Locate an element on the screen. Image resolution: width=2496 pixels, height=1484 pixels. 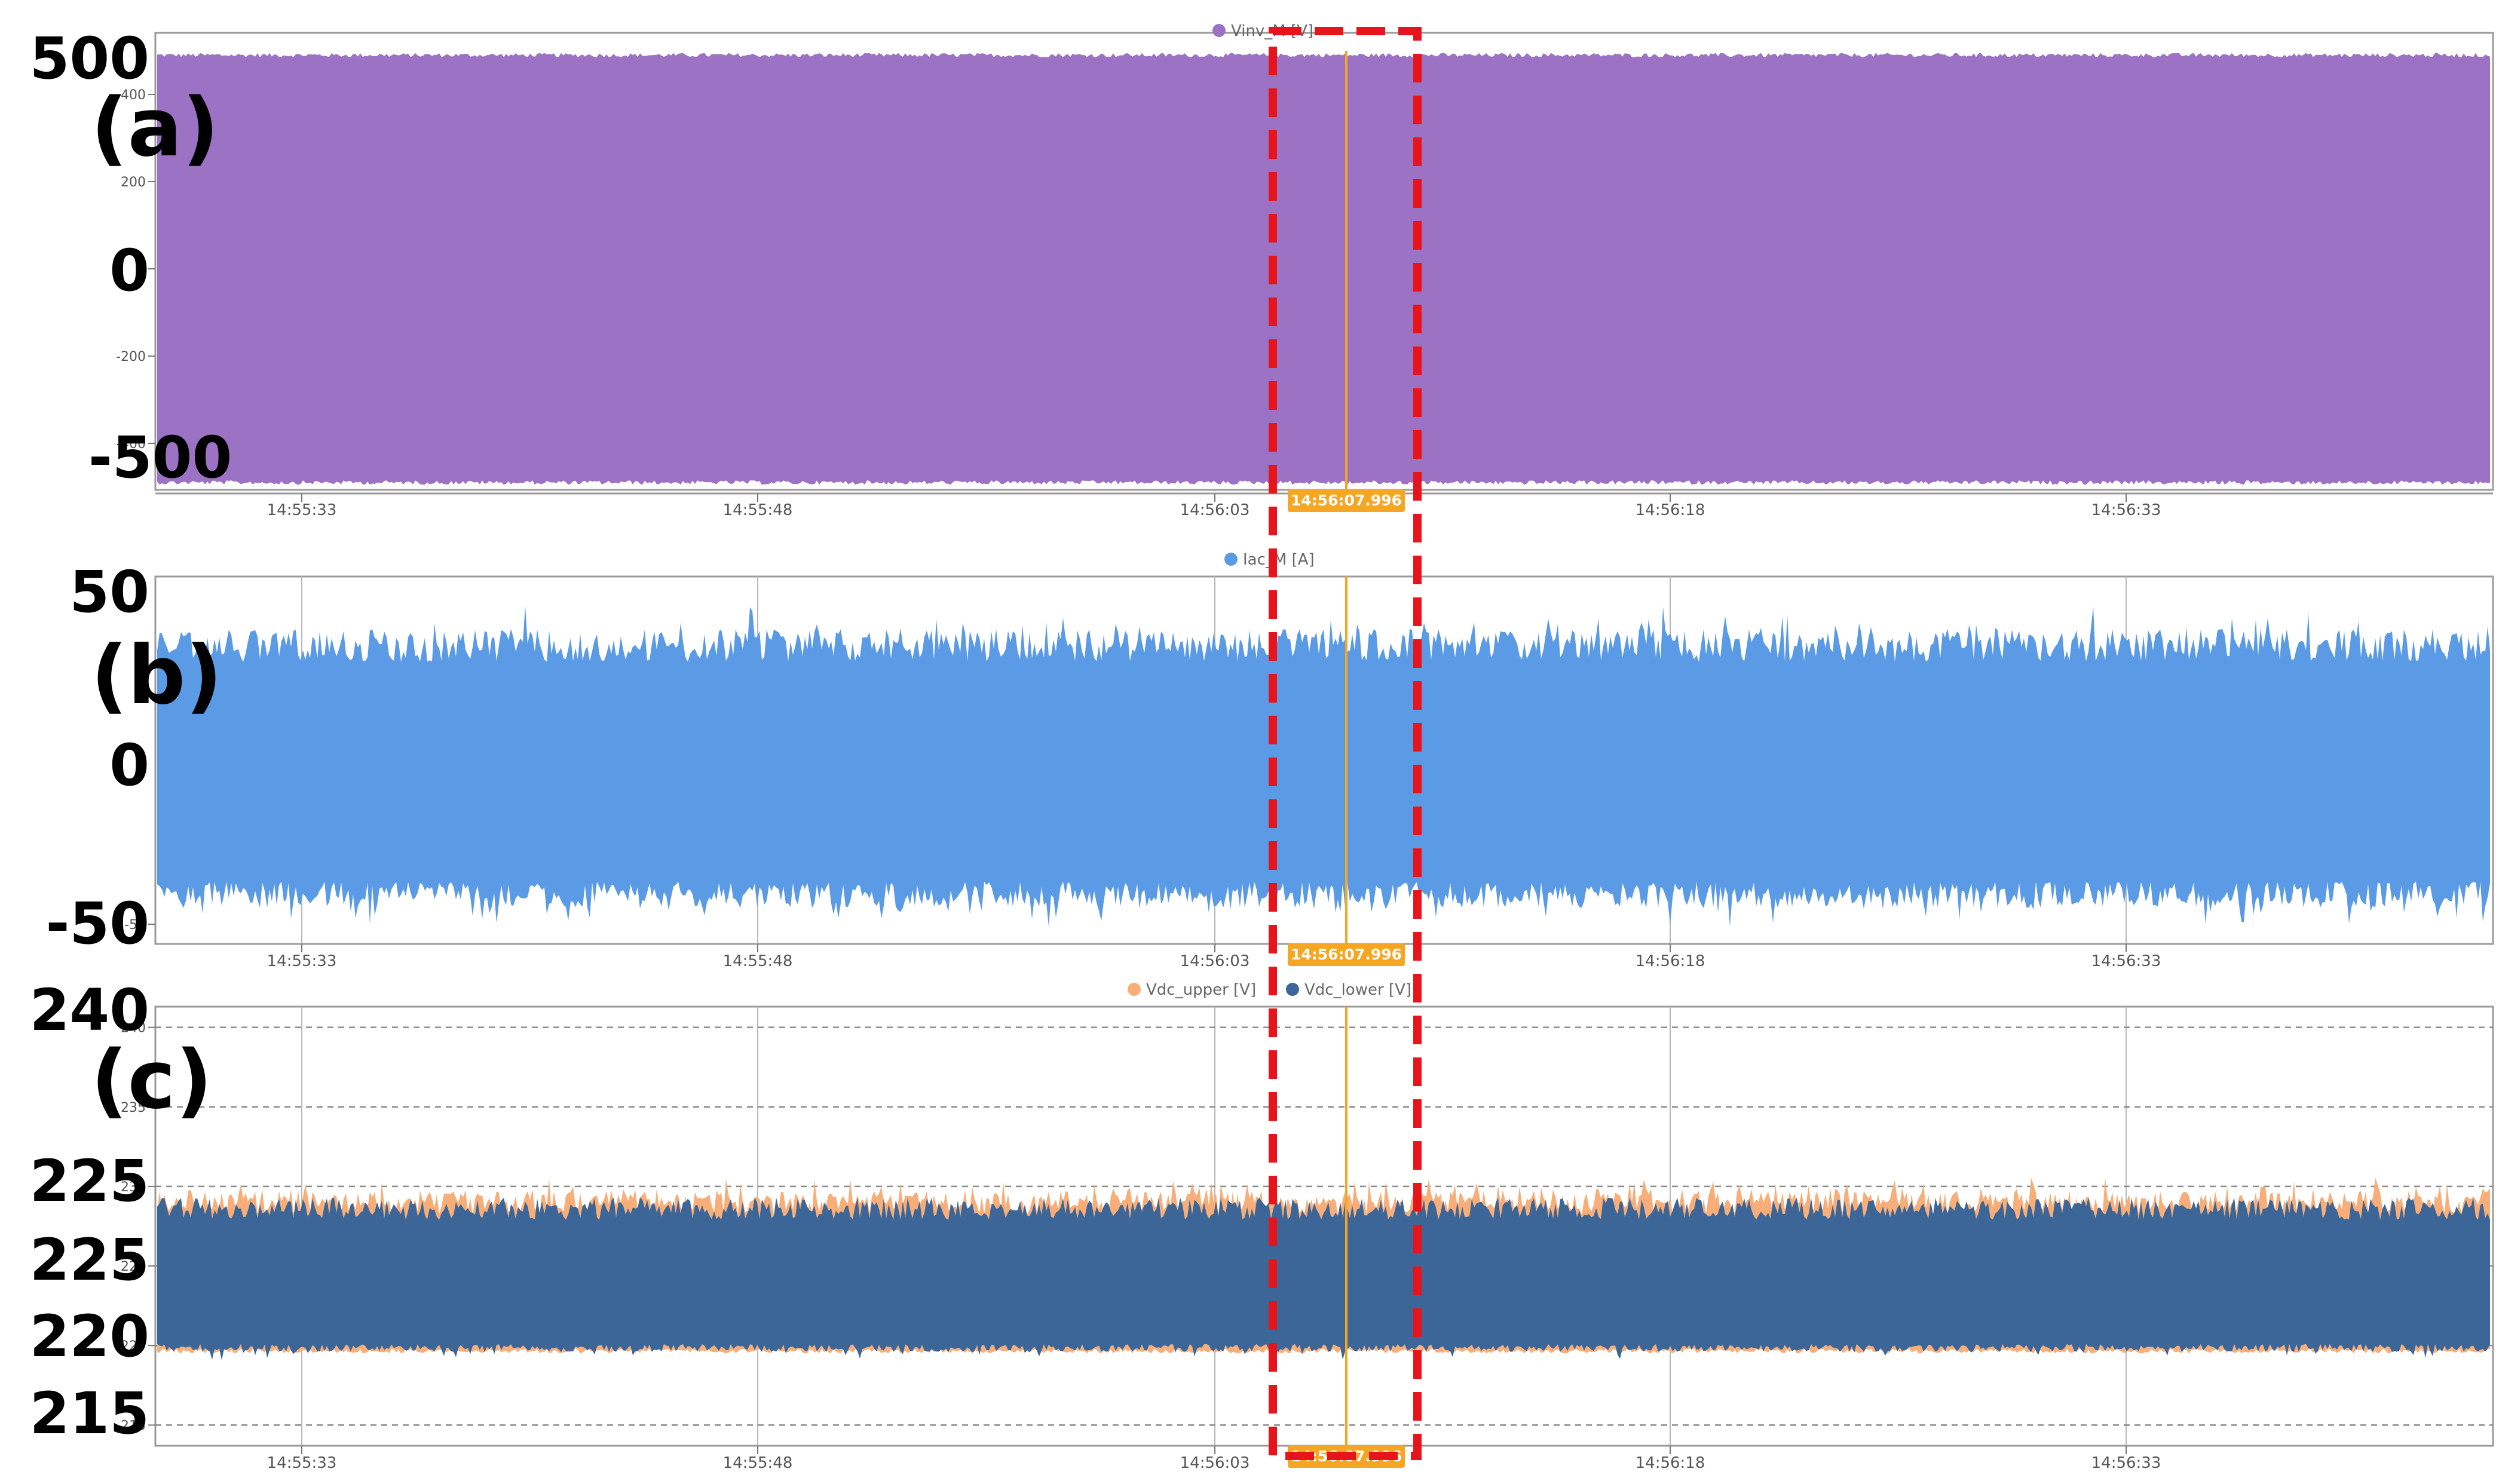
legend-label: Vdc_upper [V] is located at coordinates (1201, 990).